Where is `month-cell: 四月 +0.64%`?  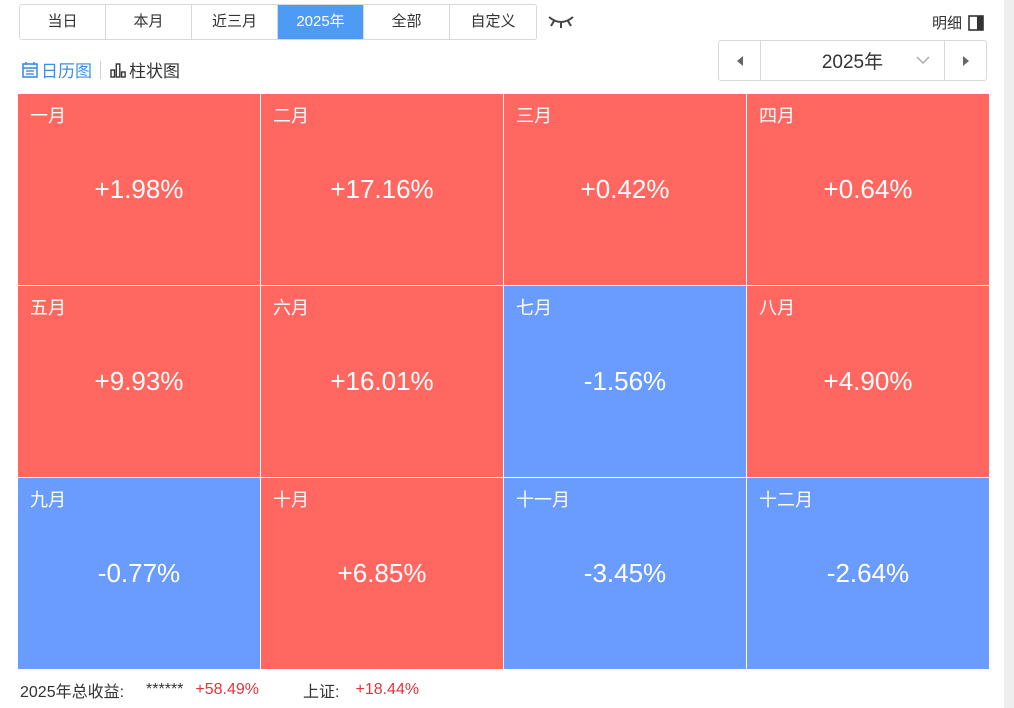
month-cell: 四月 +0.64% is located at coordinates (868, 189).